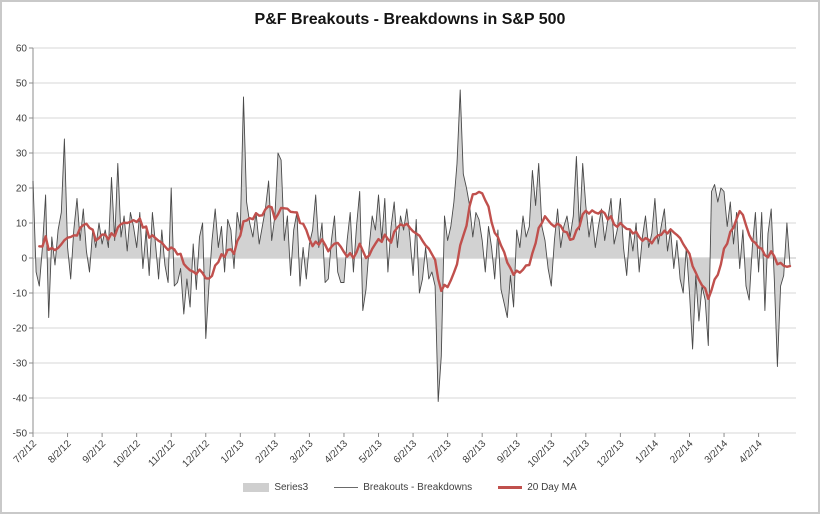 This screenshot has width=820, height=514. I want to click on y-axis-label: 60, so click(22, 49).